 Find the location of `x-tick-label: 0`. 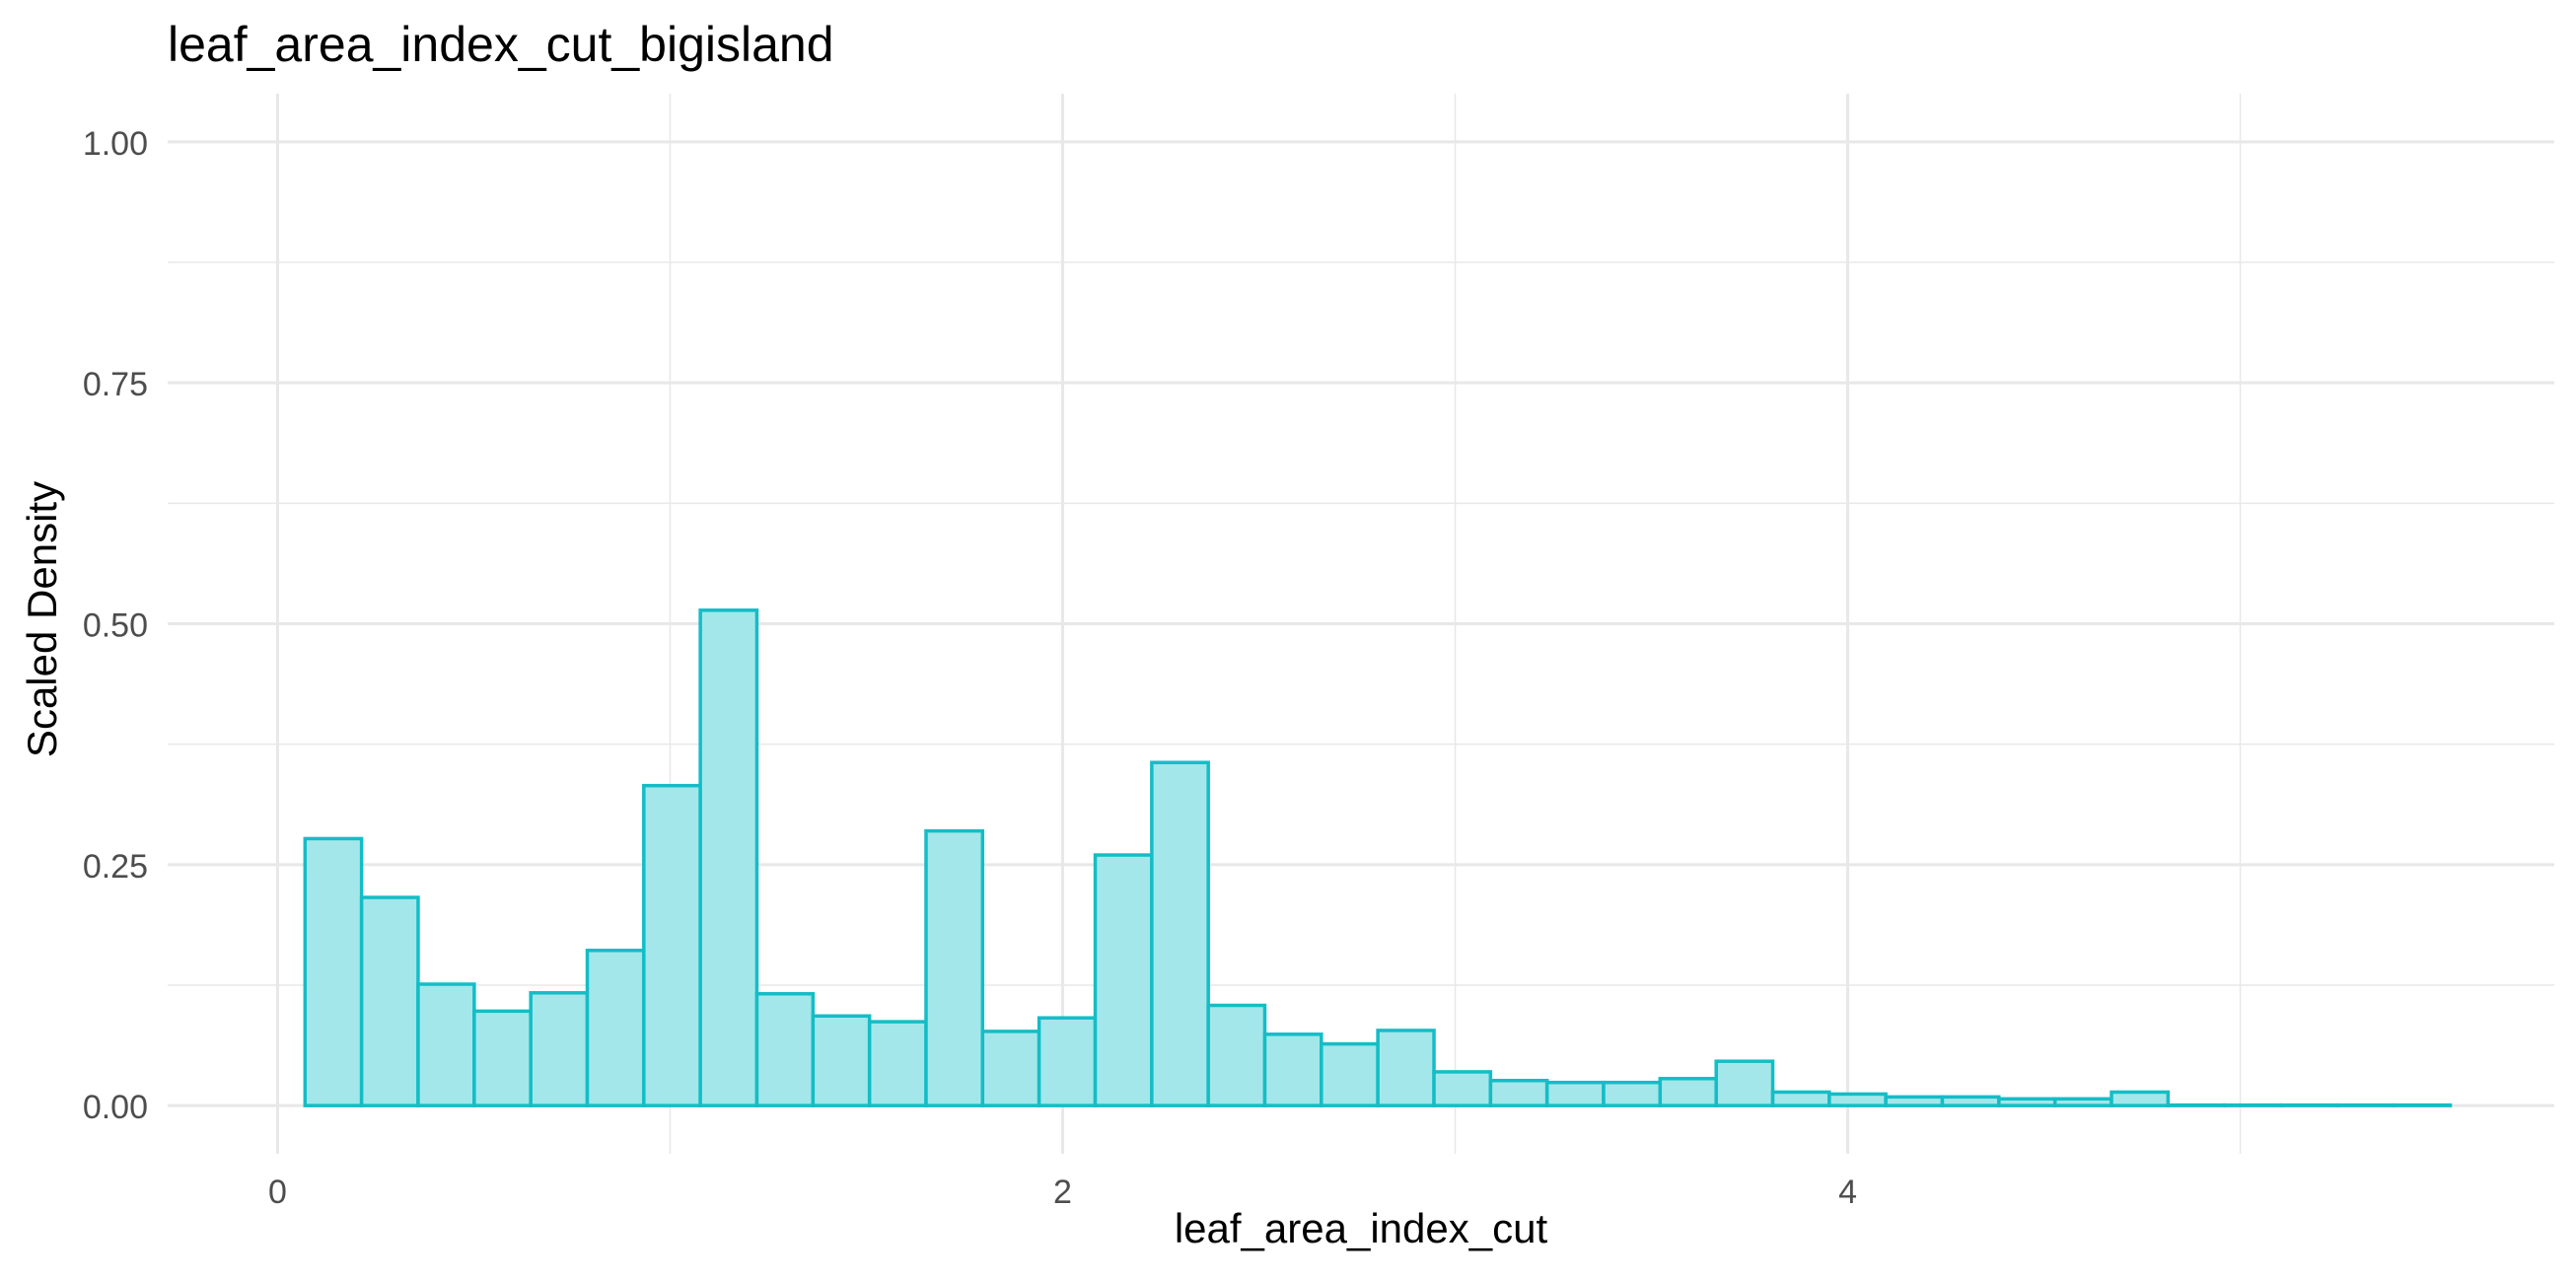

x-tick-label: 0 is located at coordinates (277, 1192).